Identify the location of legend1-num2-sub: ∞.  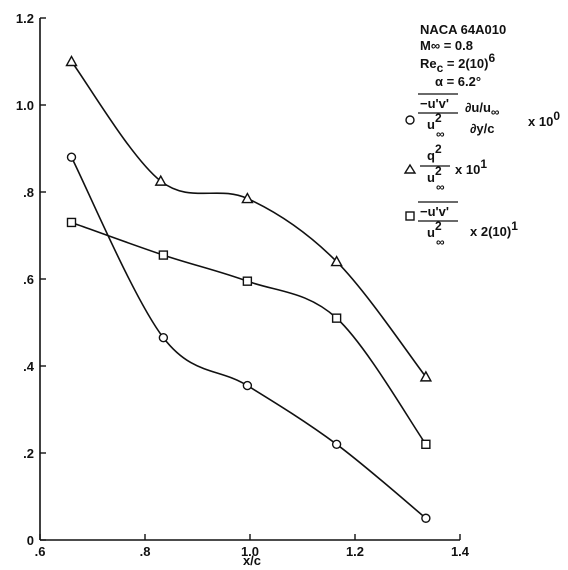
(495, 112).